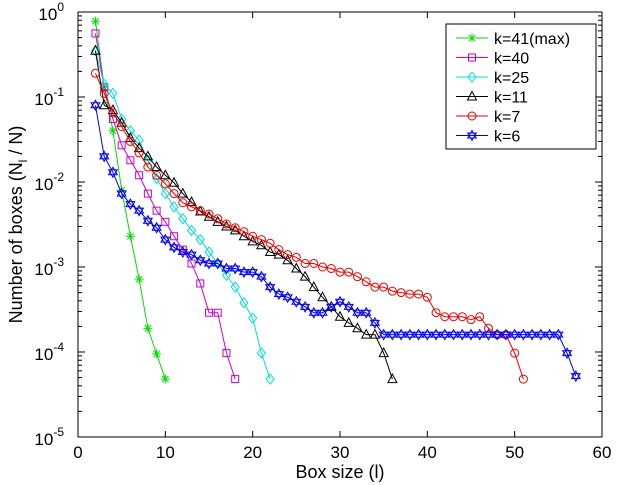  What do you see at coordinates (602, 452) in the screenshot?
I see `x-tick-label: 60` at bounding box center [602, 452].